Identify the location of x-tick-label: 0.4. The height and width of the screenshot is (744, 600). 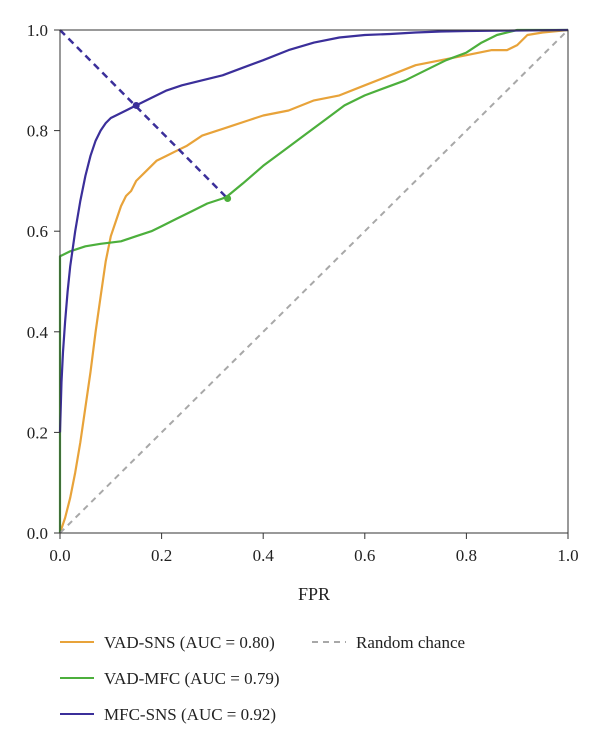
(264, 555).